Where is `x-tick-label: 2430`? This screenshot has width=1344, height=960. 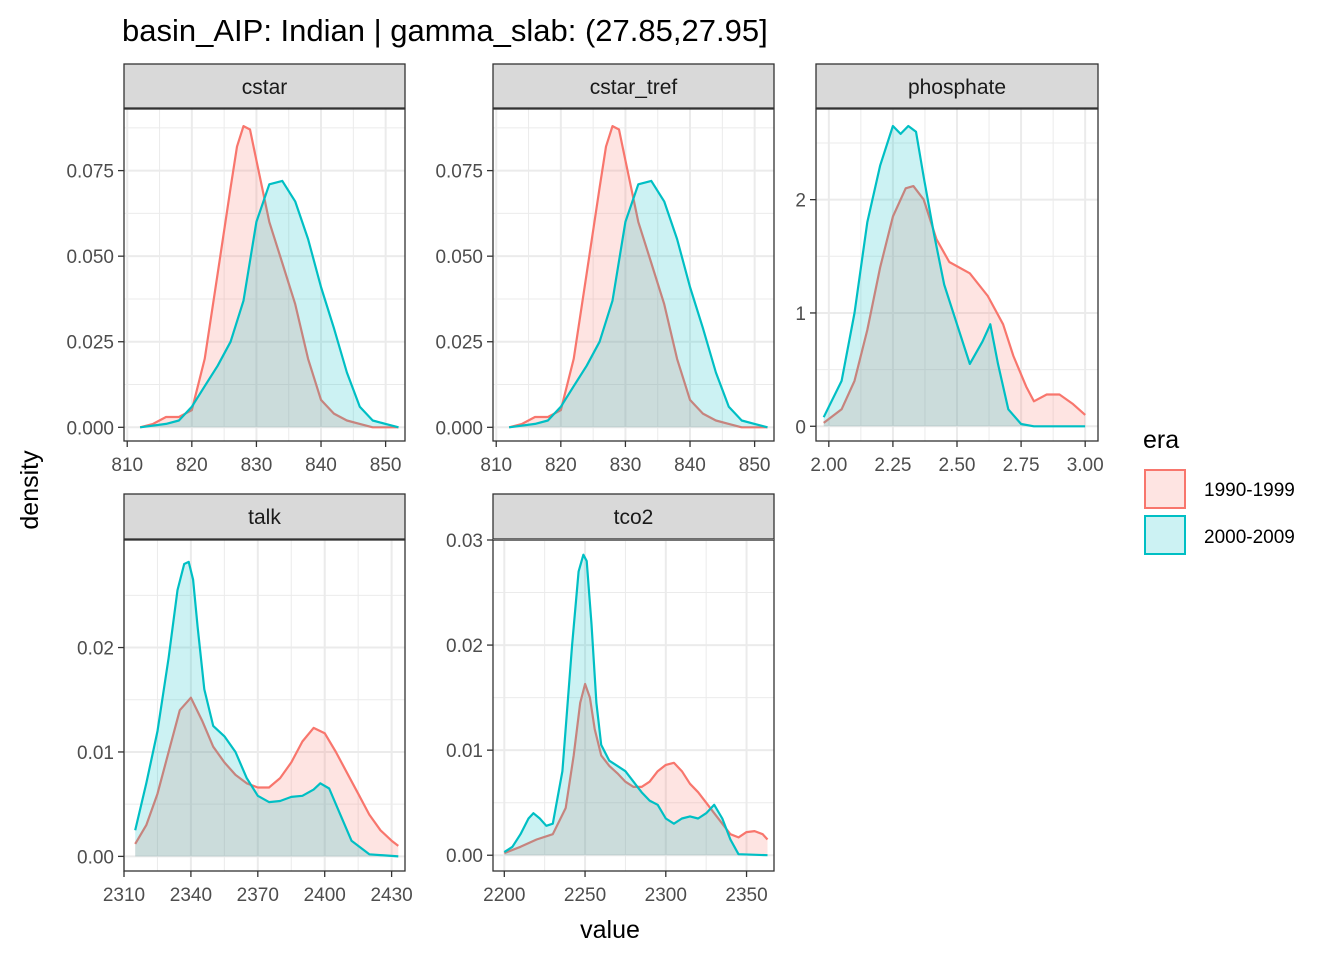 x-tick-label: 2430 is located at coordinates (391, 895).